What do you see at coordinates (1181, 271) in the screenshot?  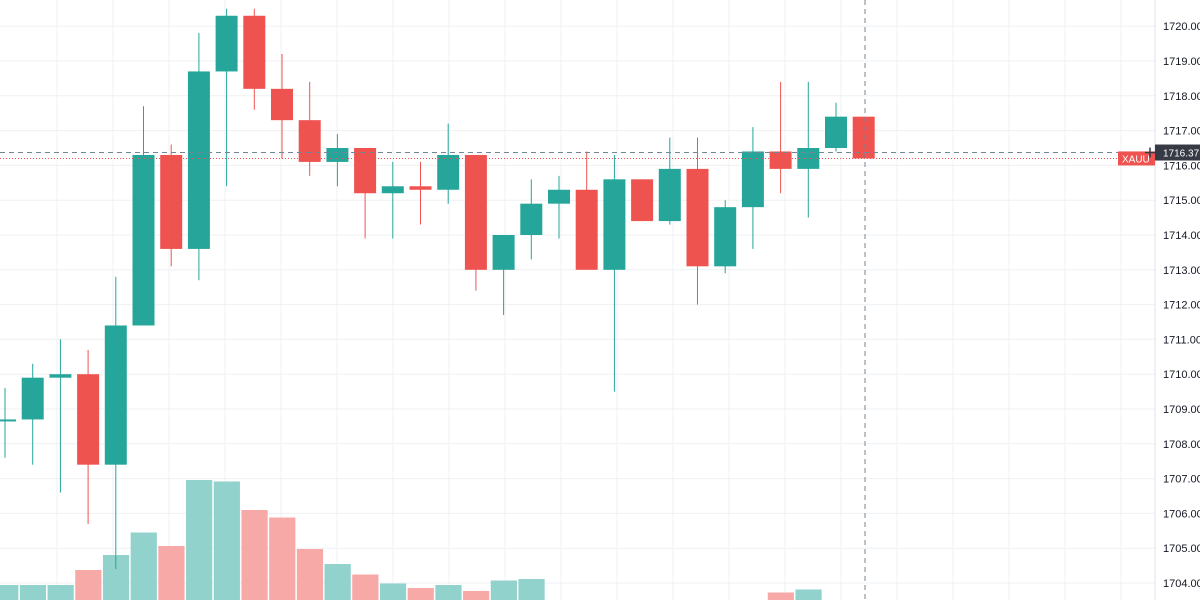 I see `y-tick-label: 1713.00` at bounding box center [1181, 271].